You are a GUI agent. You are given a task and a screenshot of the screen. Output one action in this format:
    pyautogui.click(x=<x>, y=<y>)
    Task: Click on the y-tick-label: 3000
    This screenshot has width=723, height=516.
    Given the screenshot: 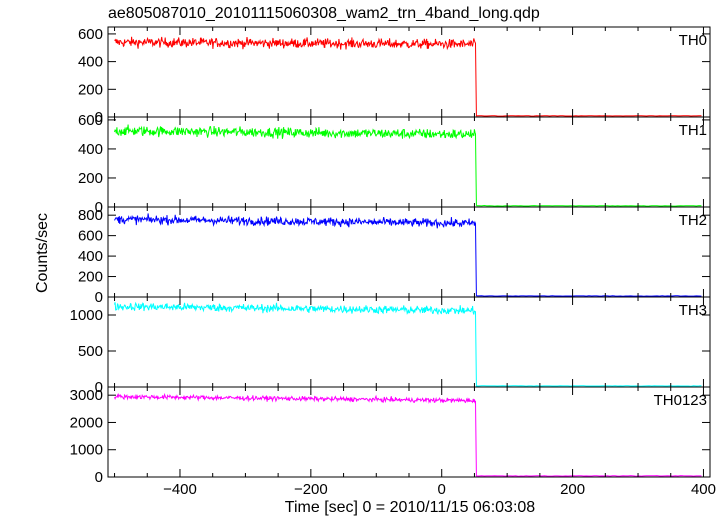 What is the action you would take?
    pyautogui.click(x=86, y=395)
    